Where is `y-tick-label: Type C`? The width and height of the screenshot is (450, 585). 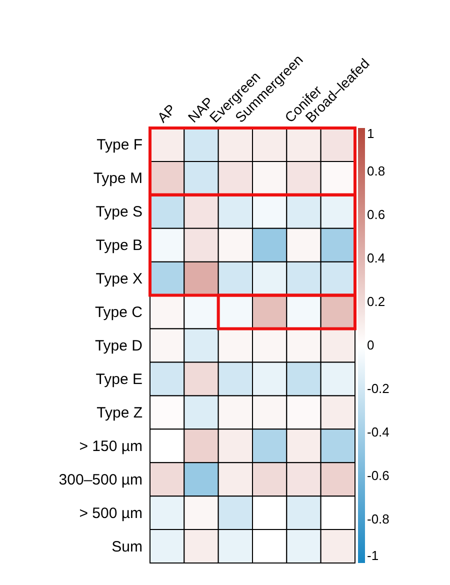
y-tick-label: Type C is located at coordinates (118, 313).